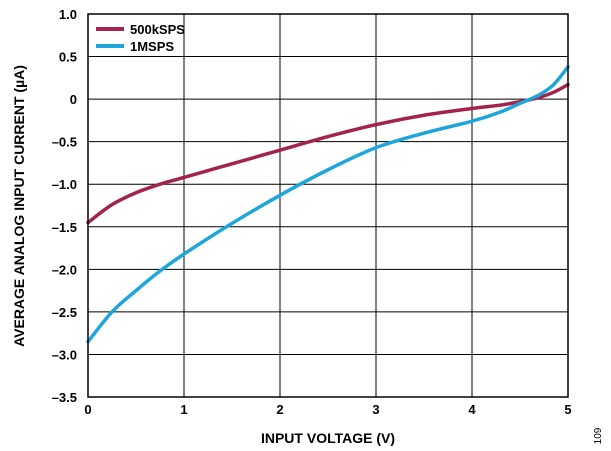 The image size is (611, 451). What do you see at coordinates (64, 184) in the screenshot?
I see `y-tick-label: –1.0` at bounding box center [64, 184].